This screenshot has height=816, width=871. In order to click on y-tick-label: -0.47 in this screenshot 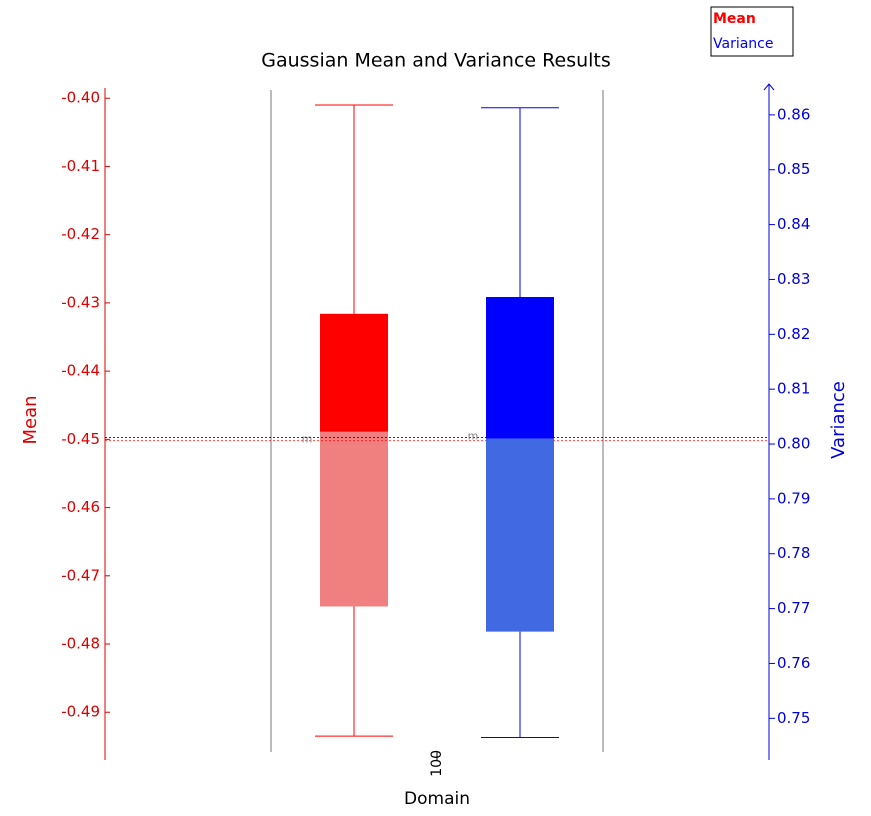, I will do `click(80, 575)`.